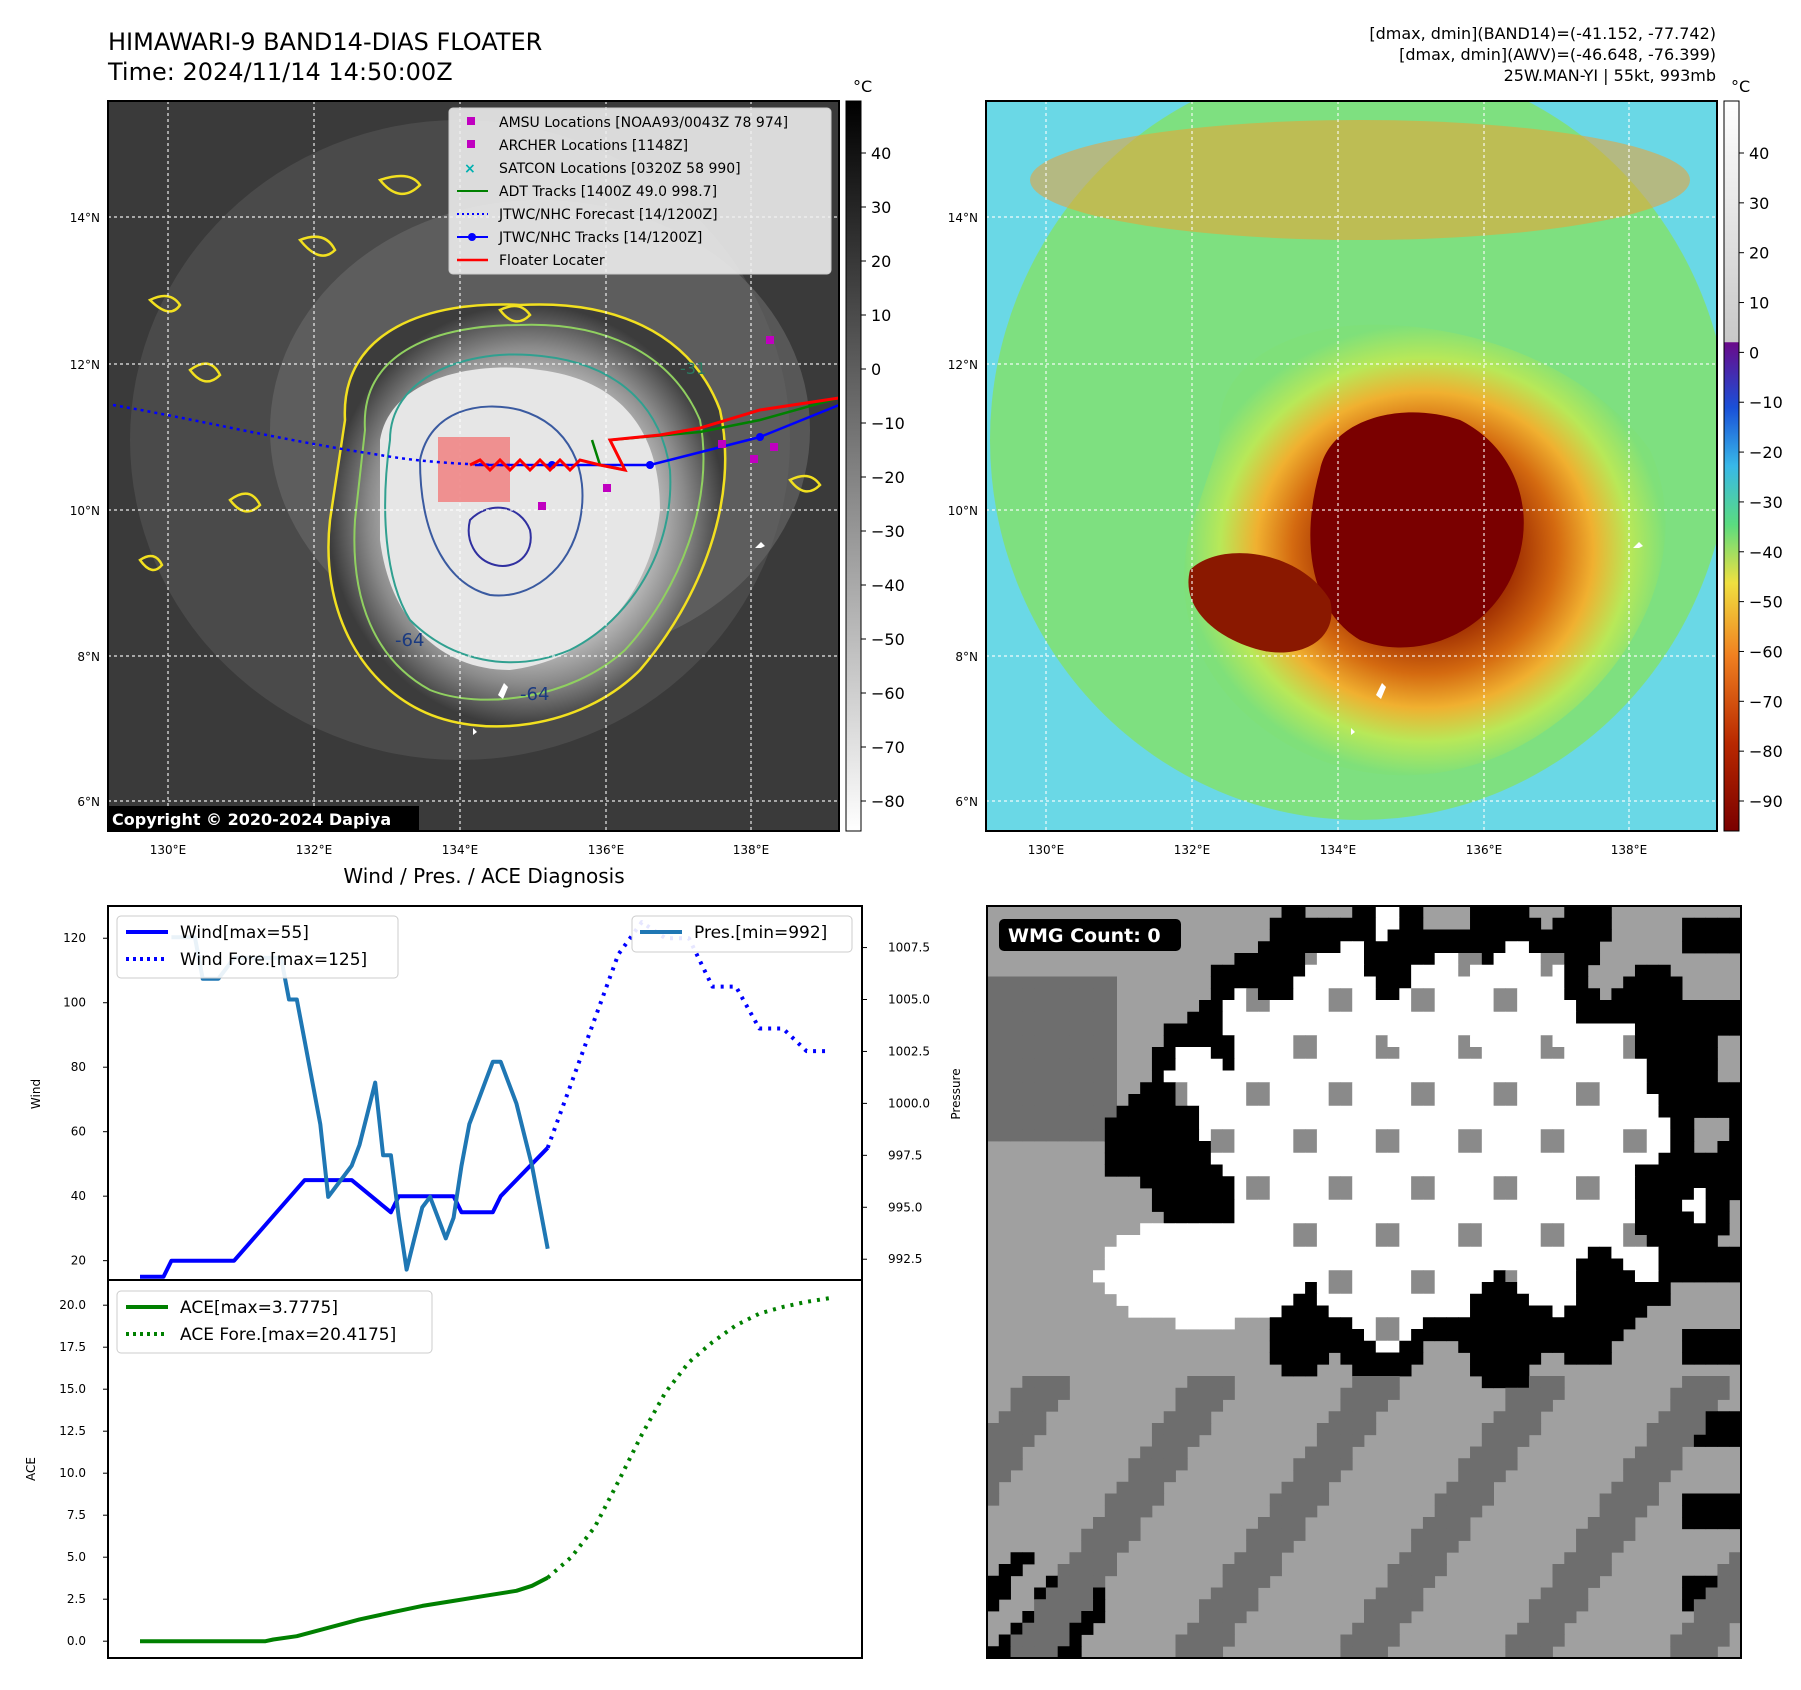 Image resolution: width=1801 pixels, height=1690 pixels. Describe the element at coordinates (905, 1207) in the screenshot. I see `pressure-tick-label: 995.0` at that location.